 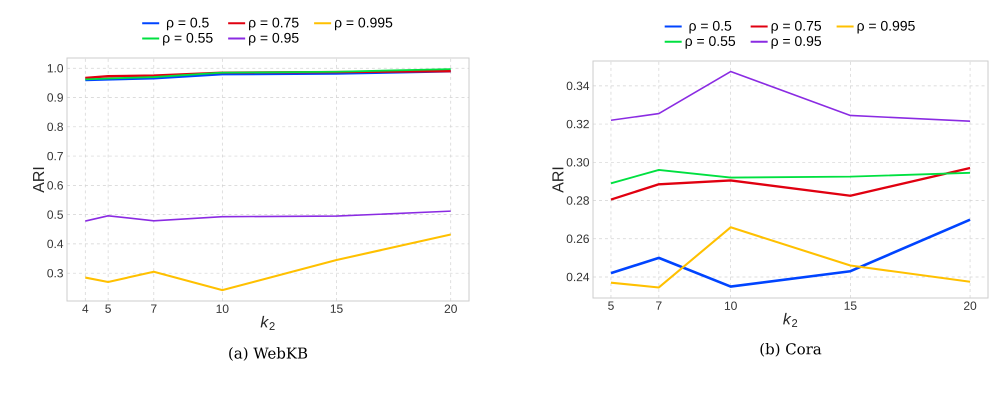 I want to click on y-tick-label: 0.34, so click(x=578, y=86).